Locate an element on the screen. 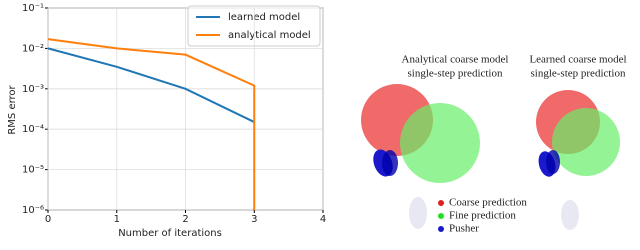 Image resolution: width=640 pixels, height=250 pixels. scene-legend-label: Fine prediction is located at coordinates (482, 216).